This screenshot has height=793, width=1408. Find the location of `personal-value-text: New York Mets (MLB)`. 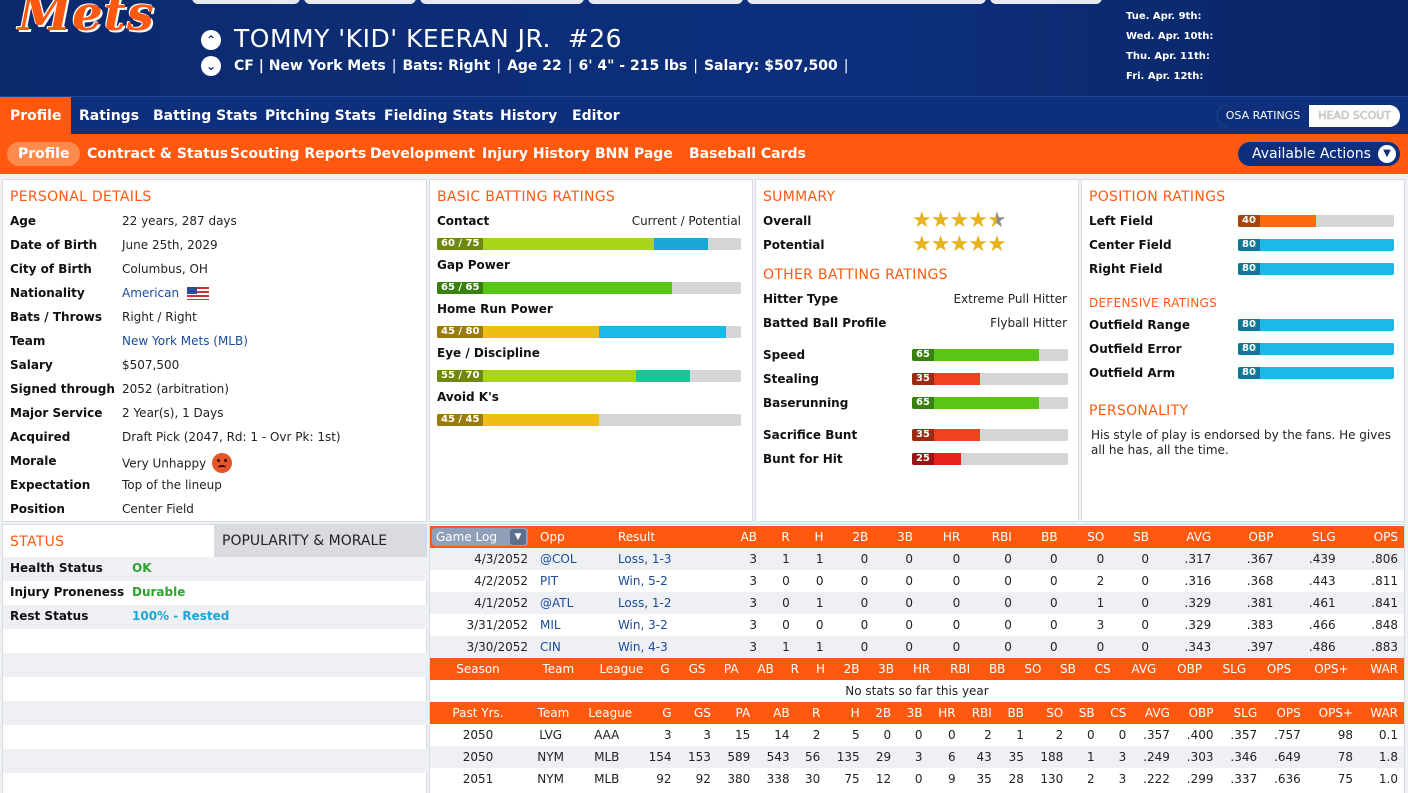

personal-value-text: New York Mets (MLB) is located at coordinates (185, 341).